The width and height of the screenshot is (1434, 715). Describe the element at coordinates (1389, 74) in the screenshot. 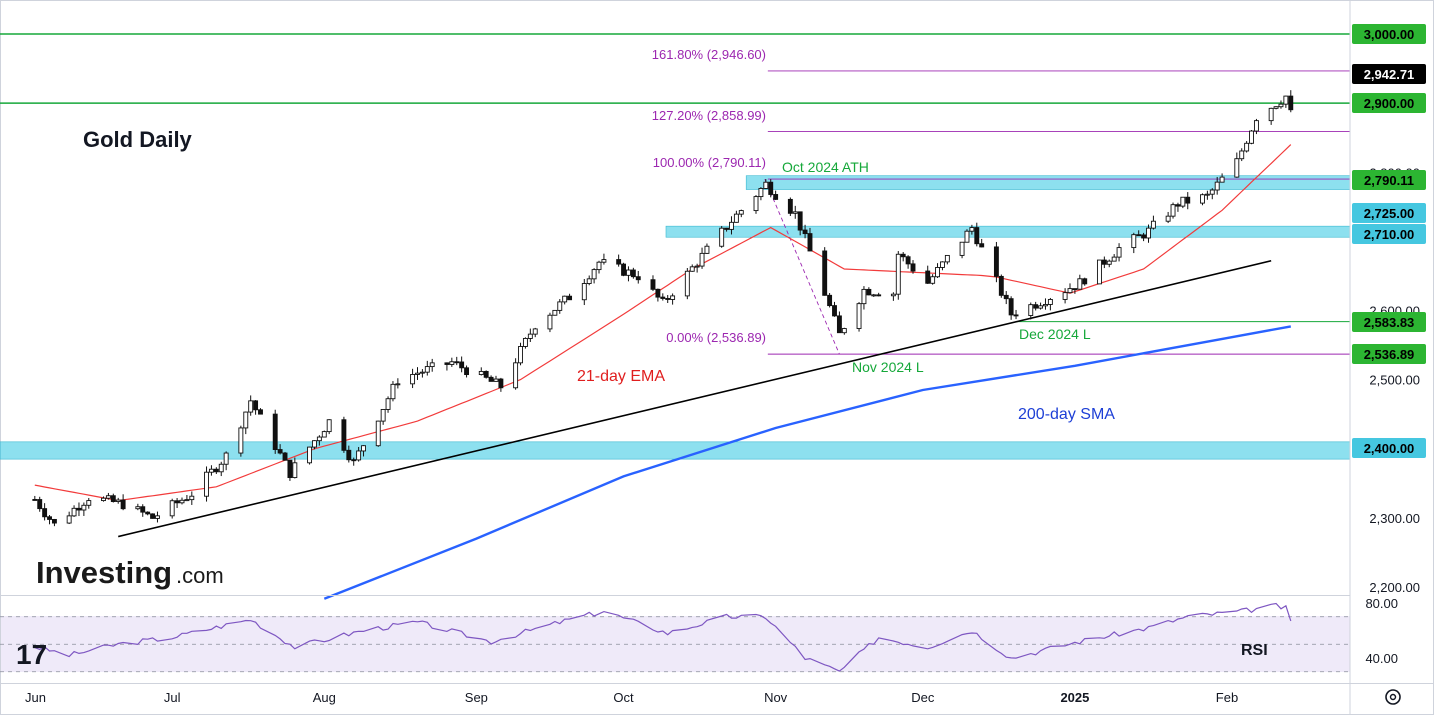

I see `price-tag-label: 2,942.71` at that location.